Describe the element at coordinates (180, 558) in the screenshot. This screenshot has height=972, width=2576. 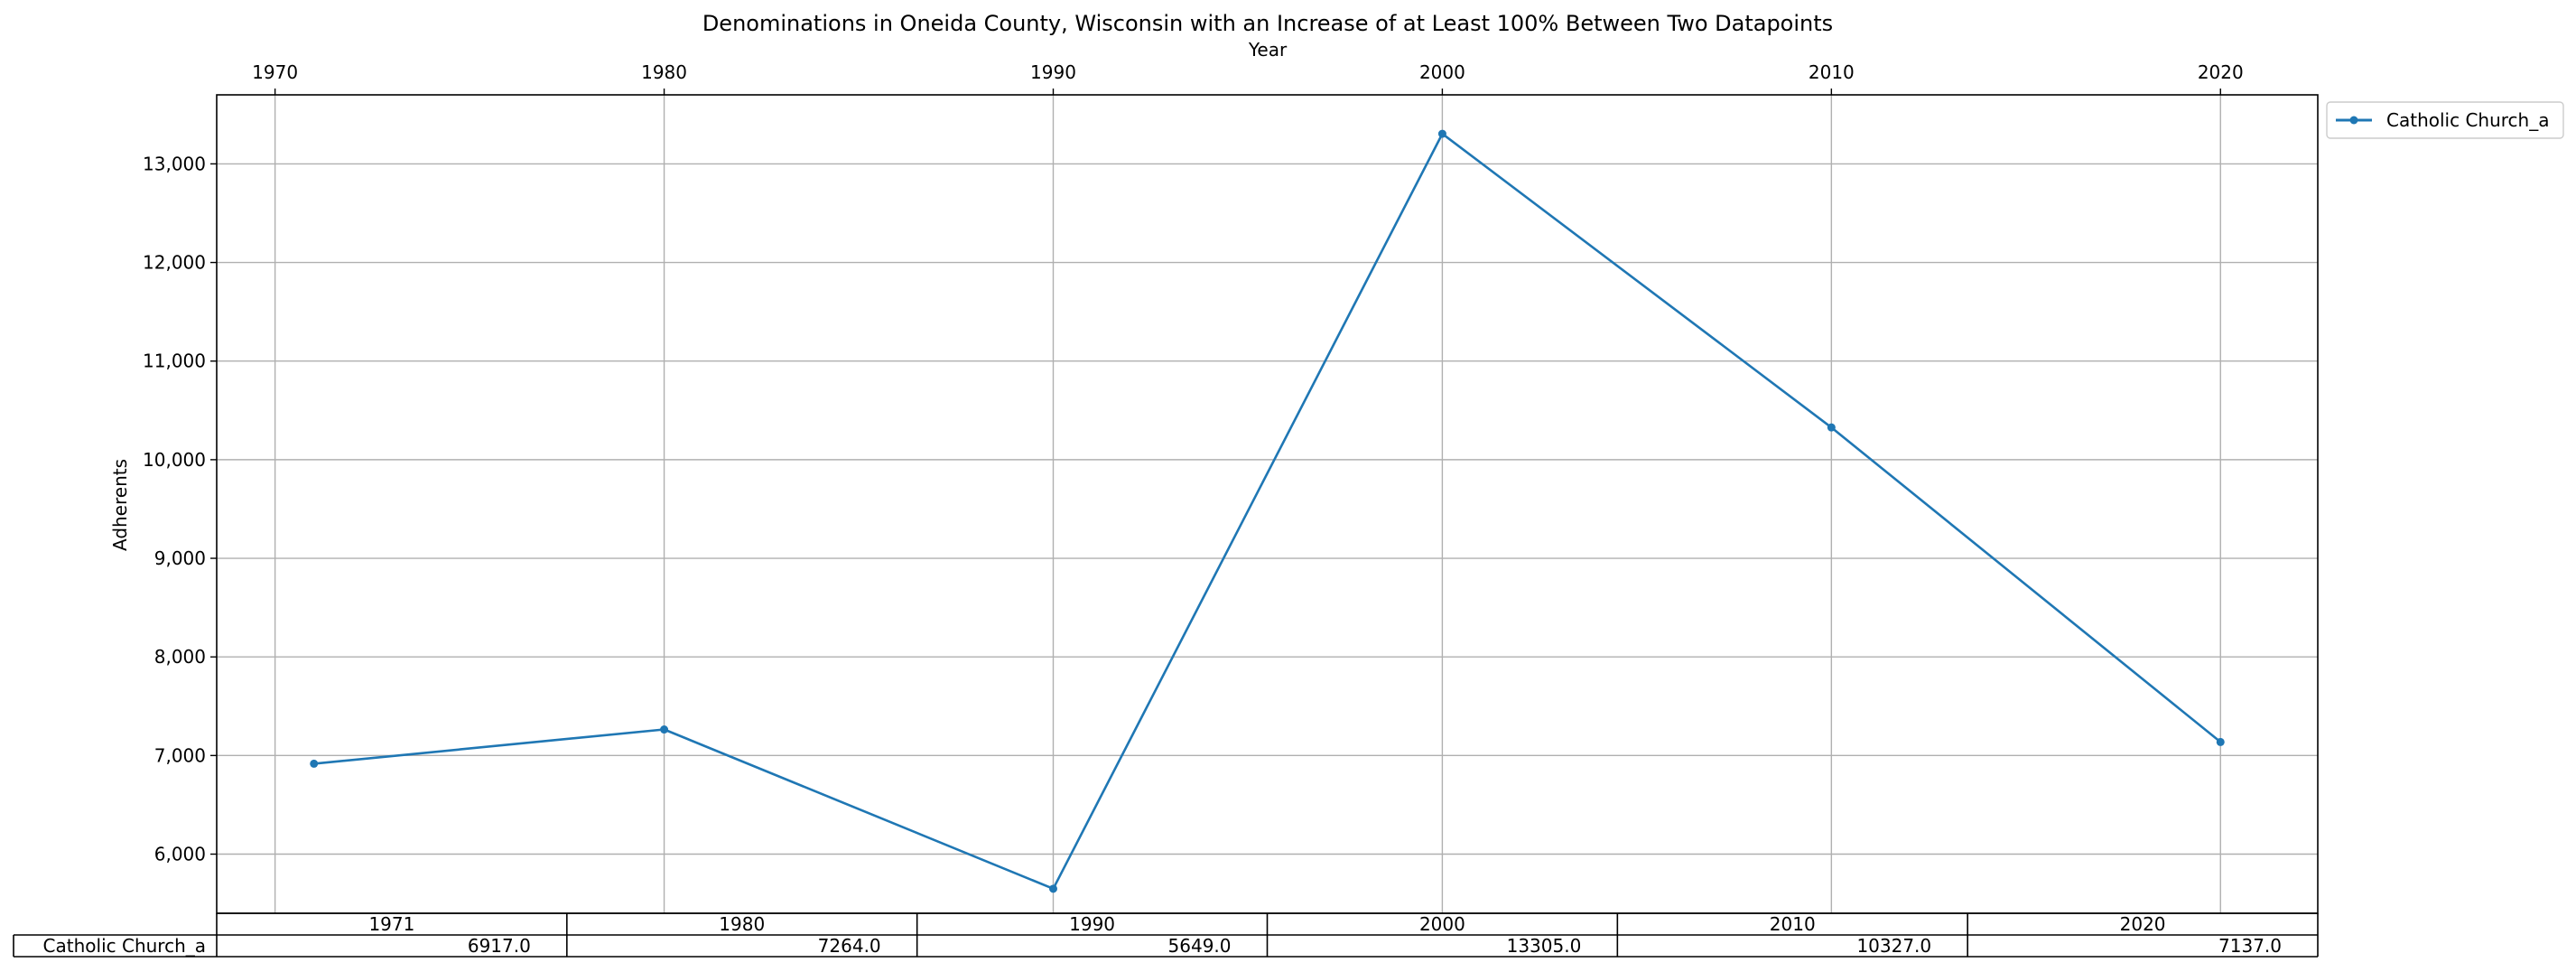
I see `y-tick-label: 9,000` at that location.